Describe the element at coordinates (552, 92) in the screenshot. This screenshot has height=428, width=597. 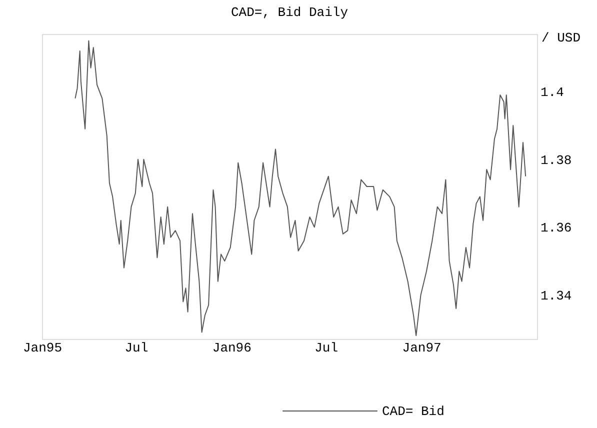
I see `y-tick-label: 1.4` at that location.